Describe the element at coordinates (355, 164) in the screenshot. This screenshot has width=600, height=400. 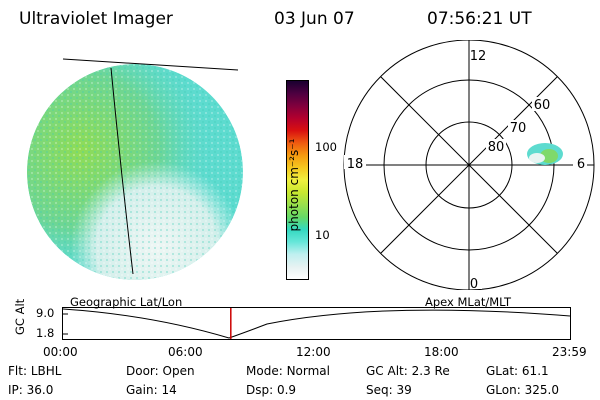
I see `polar-label-left: 18` at that location.